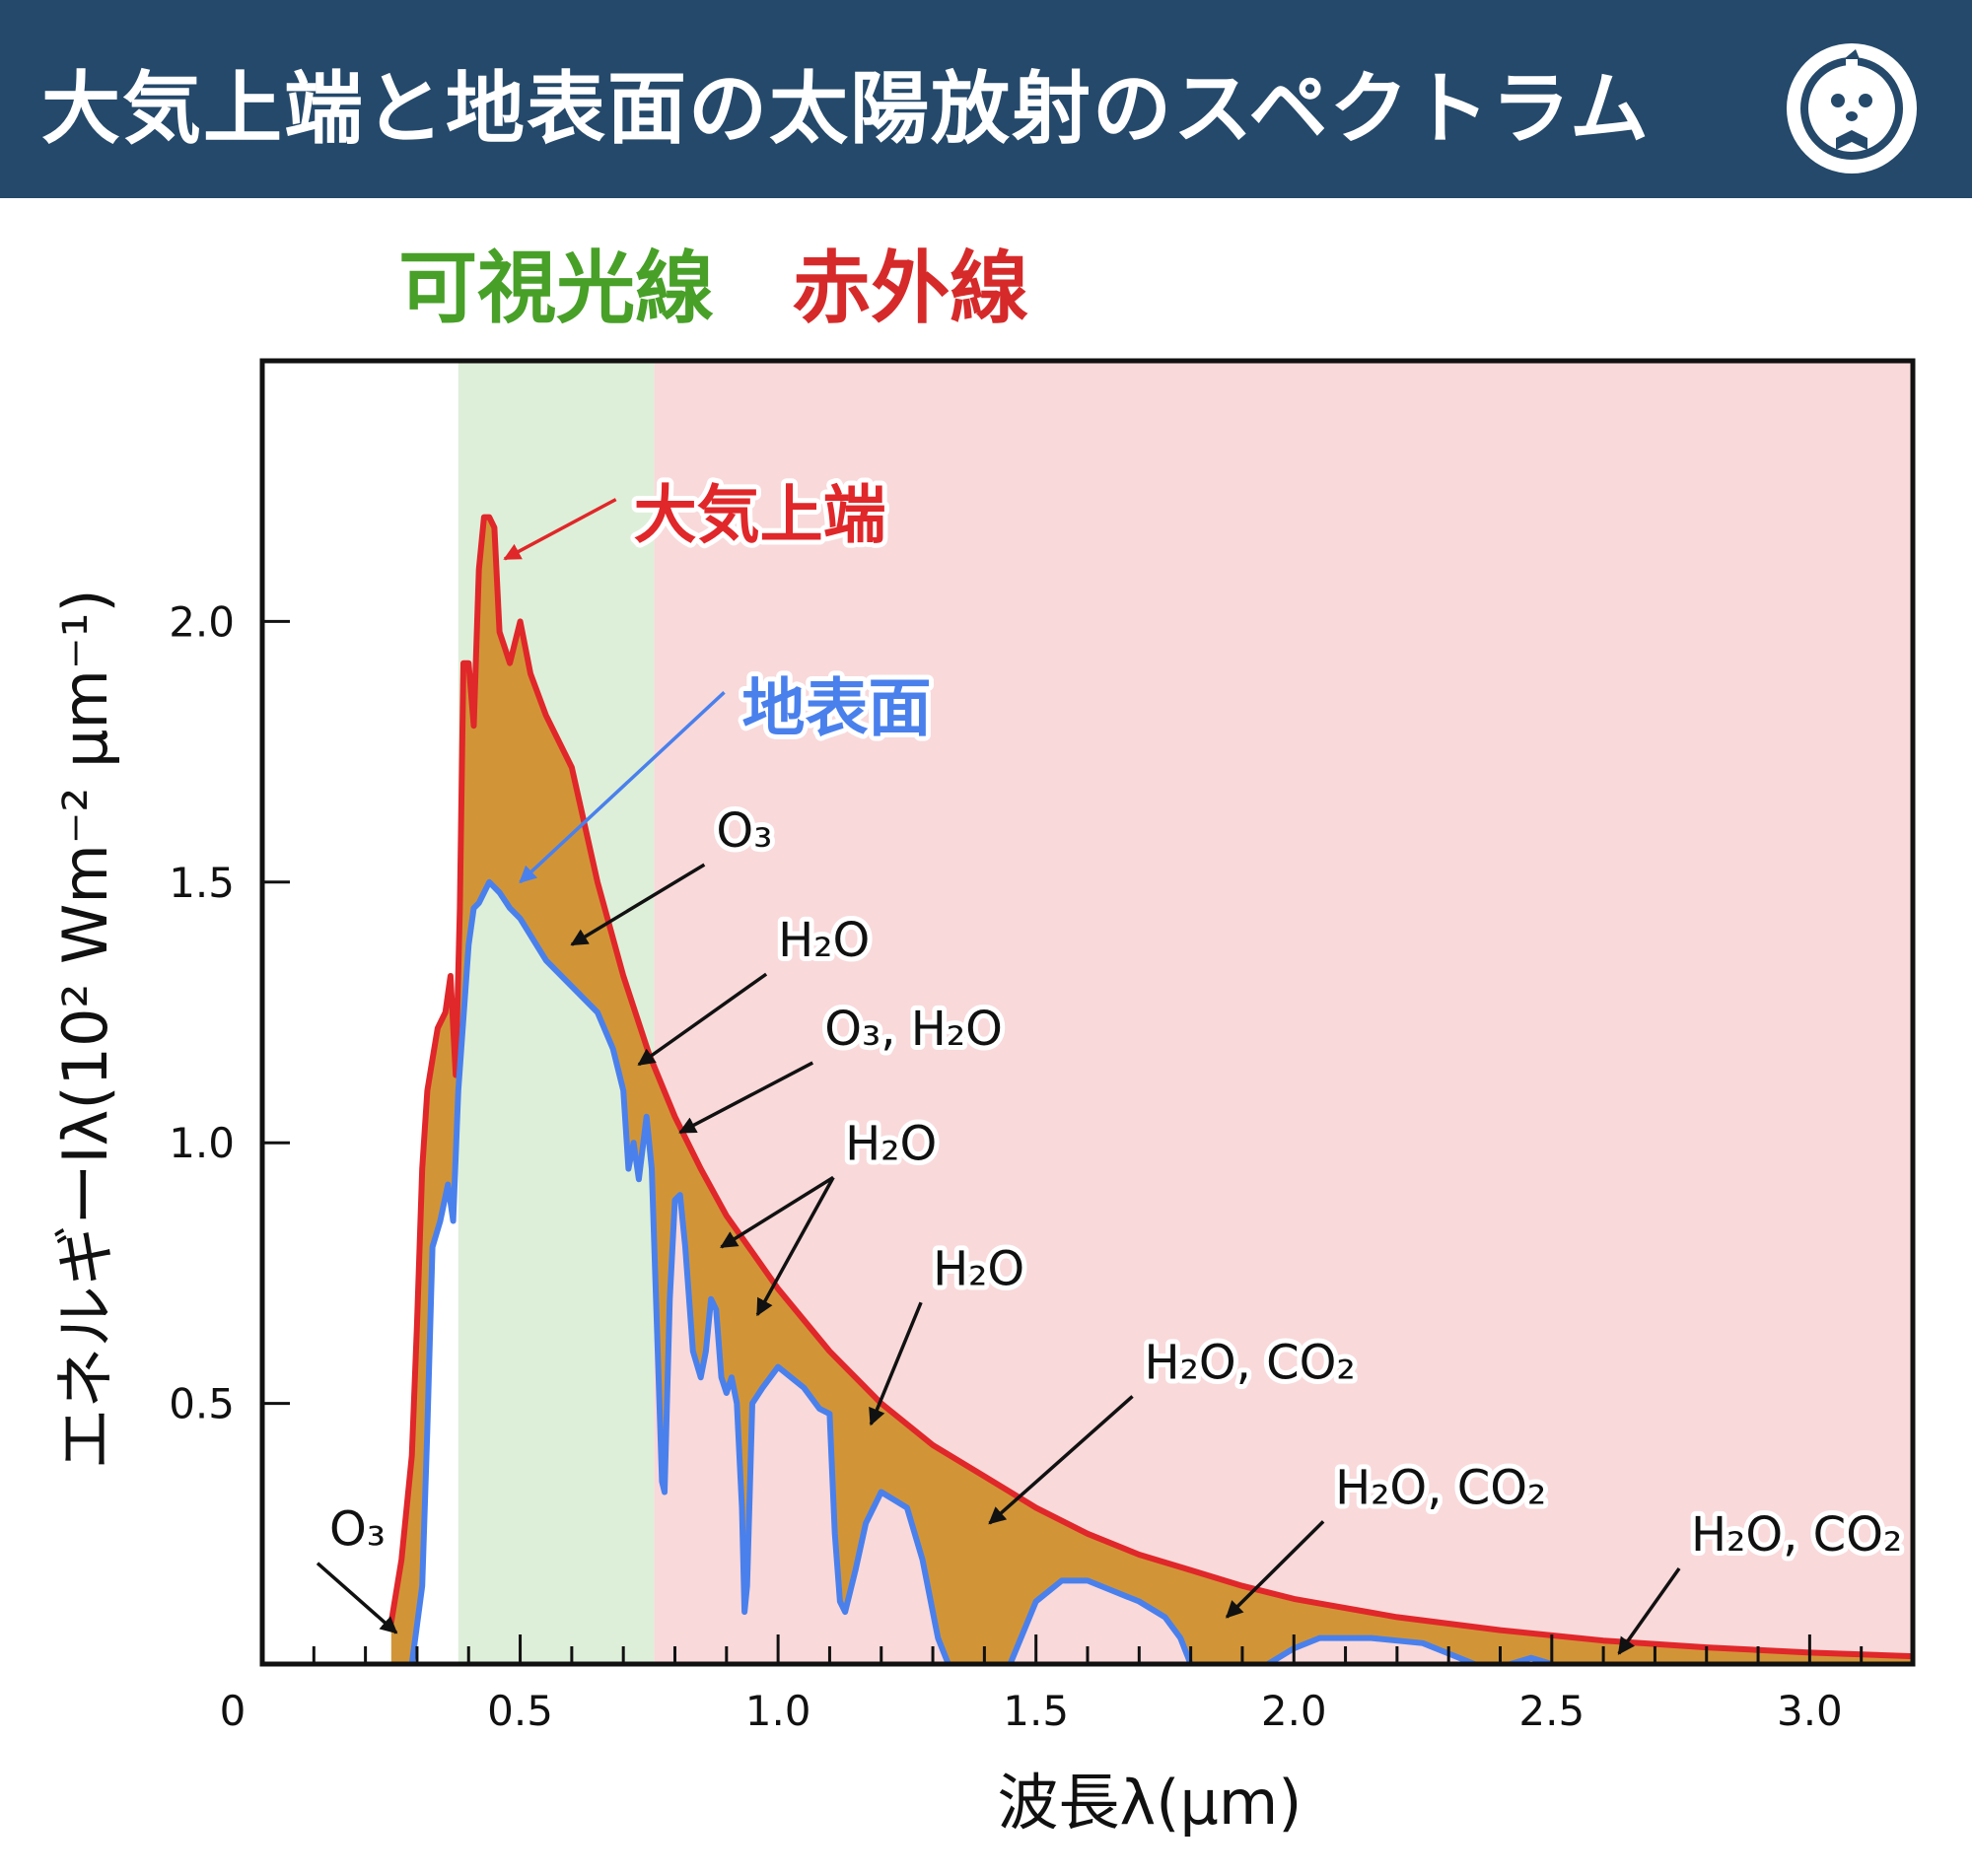  I want to click on y-tick-label: 0.5, so click(202, 1404).